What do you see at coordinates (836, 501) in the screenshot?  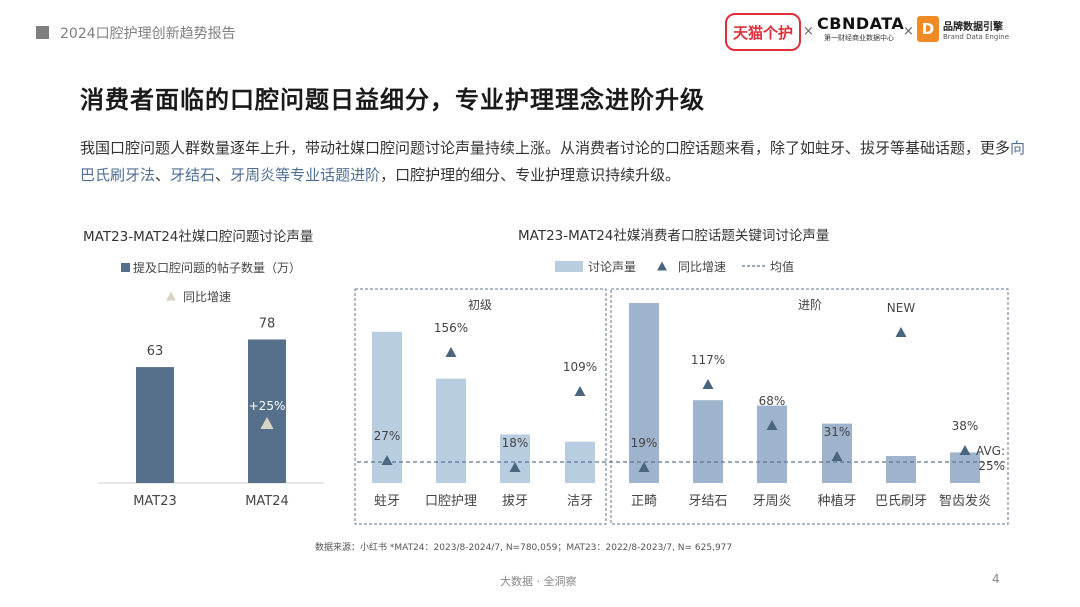 I see `right-x-tick-label: 种植牙` at bounding box center [836, 501].